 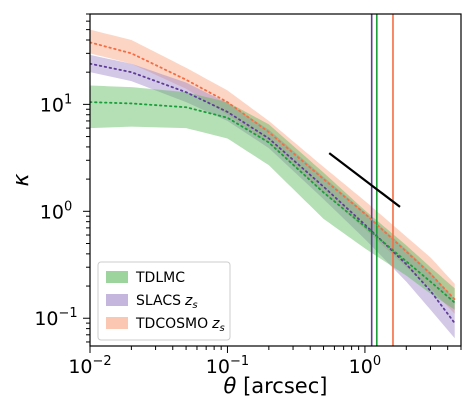 I want to click on legend: TDLMC SLACS zs TDCOSMO zs, so click(x=164, y=301).